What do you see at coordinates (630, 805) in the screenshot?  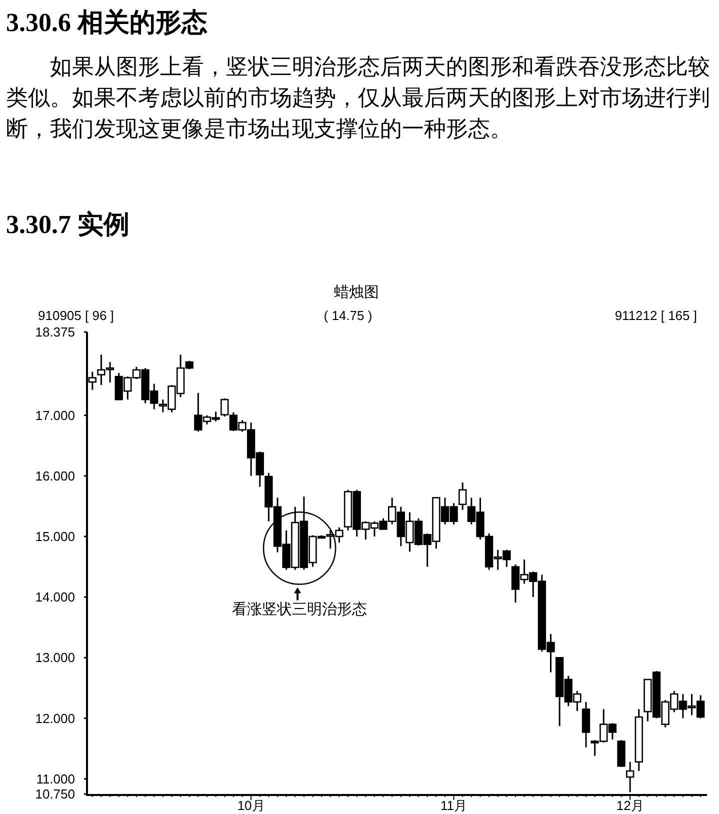 I see `x-tick-label: 12月` at bounding box center [630, 805].